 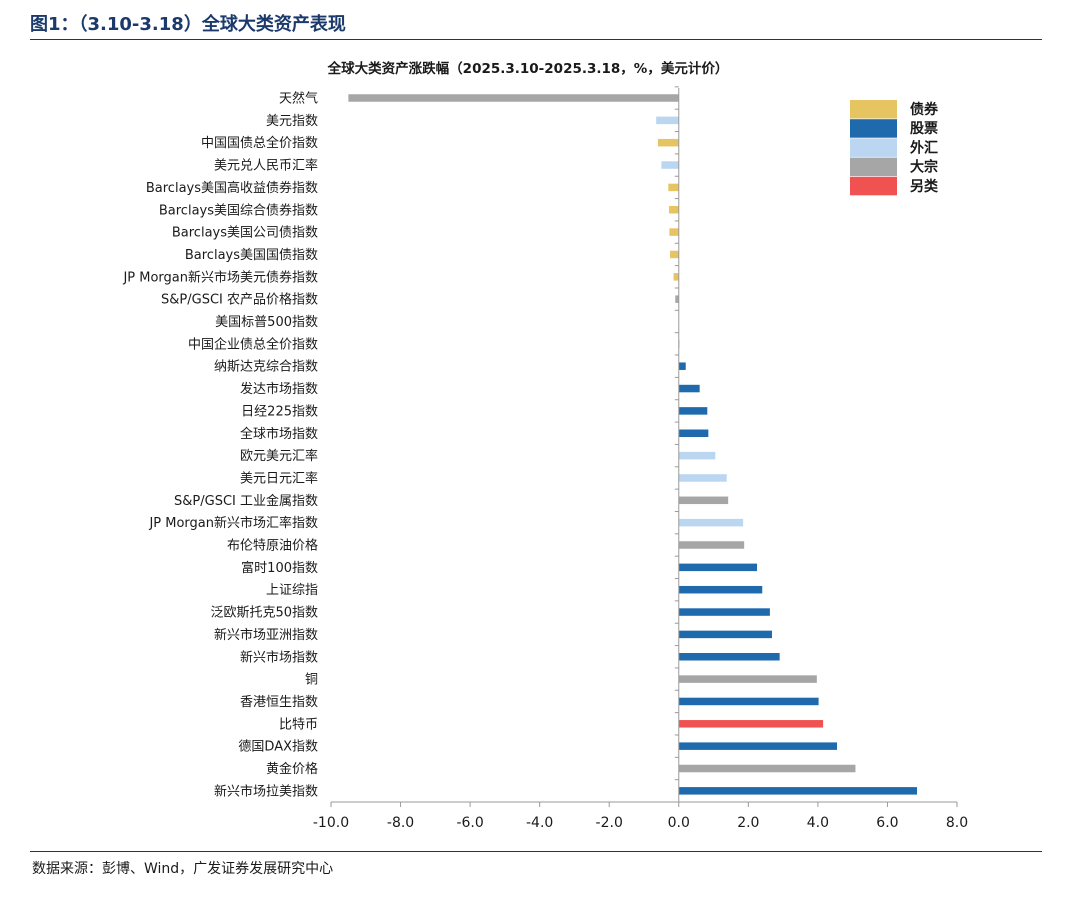 What do you see at coordinates (279, 568) in the screenshot?
I see `category-label: 富时100指数` at bounding box center [279, 568].